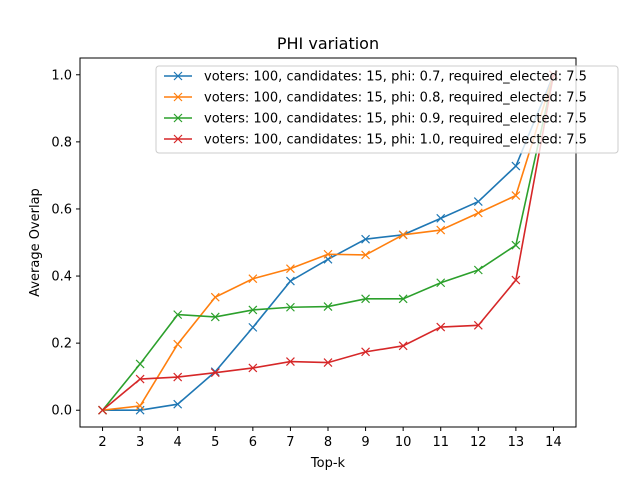 The image size is (640, 480). What do you see at coordinates (61, 209) in the screenshot?
I see `y-tick-label: 0.6` at bounding box center [61, 209].